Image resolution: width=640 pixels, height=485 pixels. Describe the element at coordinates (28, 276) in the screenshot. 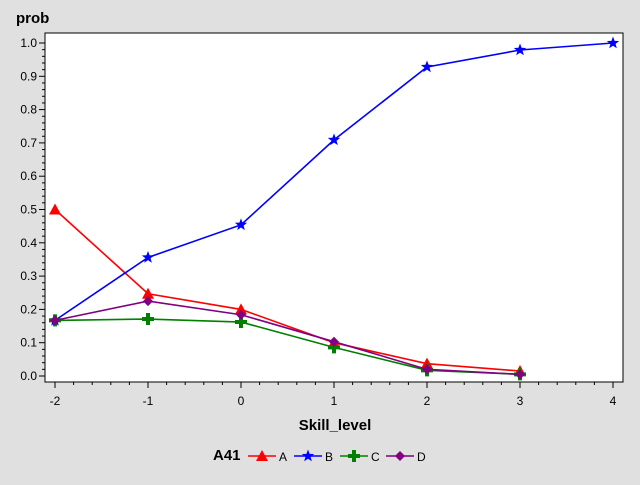

I see `y-tick-label: 0.3` at that location.